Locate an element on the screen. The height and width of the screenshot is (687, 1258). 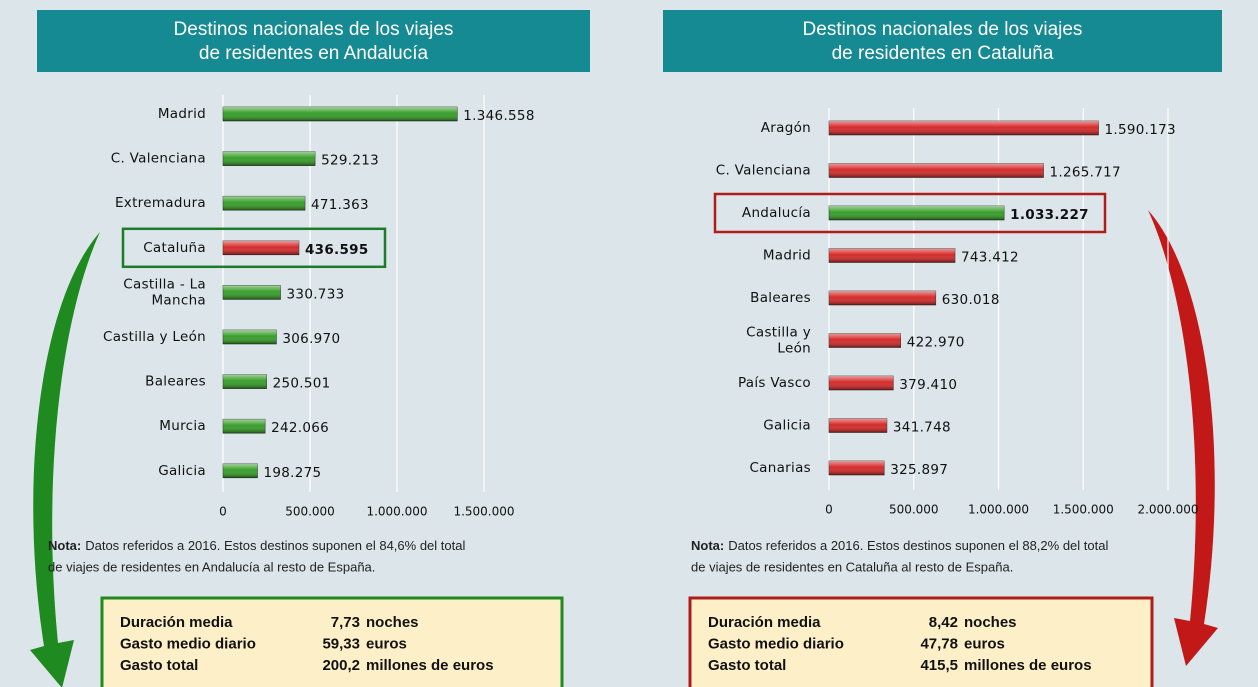
value-label: 1.265.717 is located at coordinates (1085, 173).